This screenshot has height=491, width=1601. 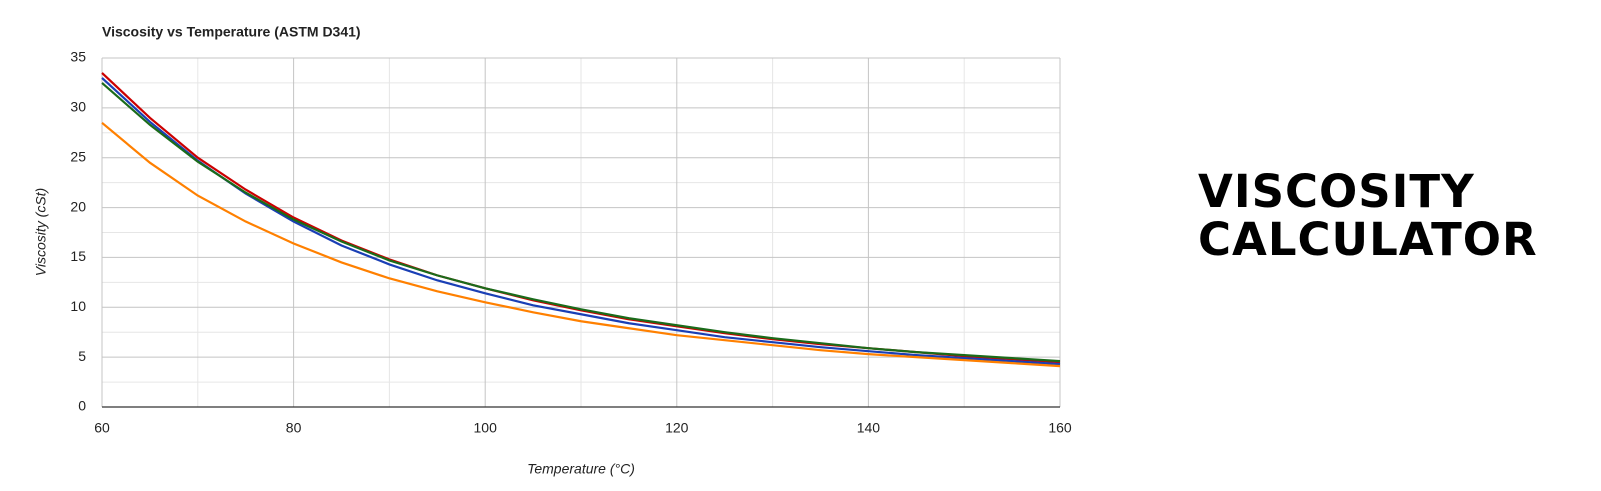 What do you see at coordinates (82, 356) in the screenshot?
I see `y-tick-label: 5` at bounding box center [82, 356].